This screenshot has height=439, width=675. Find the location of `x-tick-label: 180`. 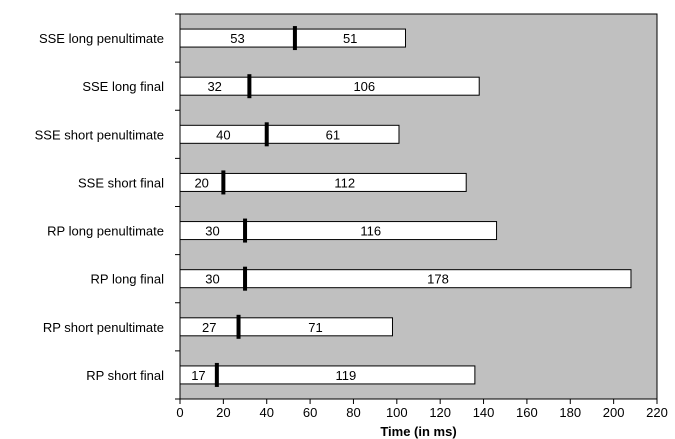

x-tick-label: 180 is located at coordinates (570, 412).